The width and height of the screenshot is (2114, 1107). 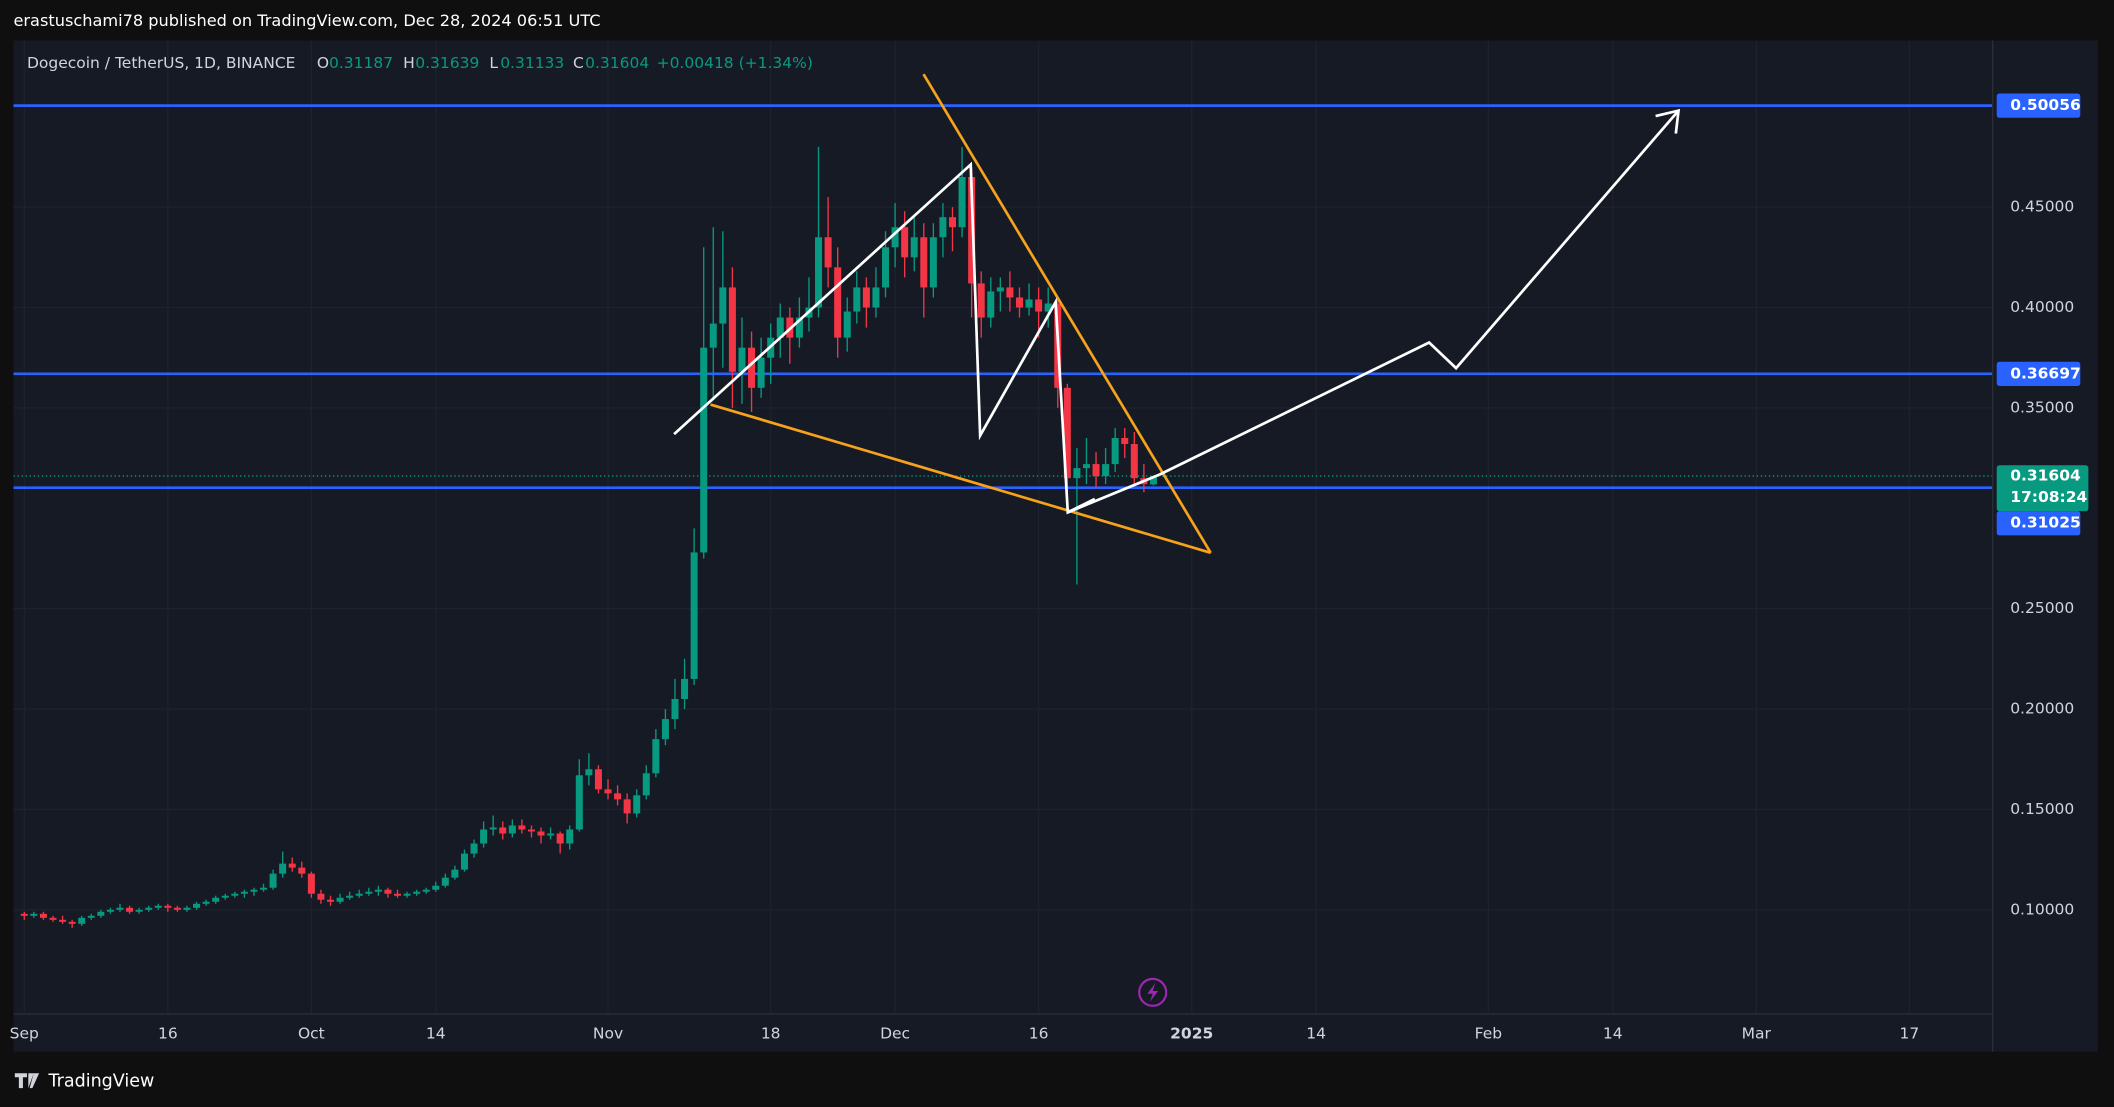 I want to click on replay-icon, so click(x=1153, y=992).